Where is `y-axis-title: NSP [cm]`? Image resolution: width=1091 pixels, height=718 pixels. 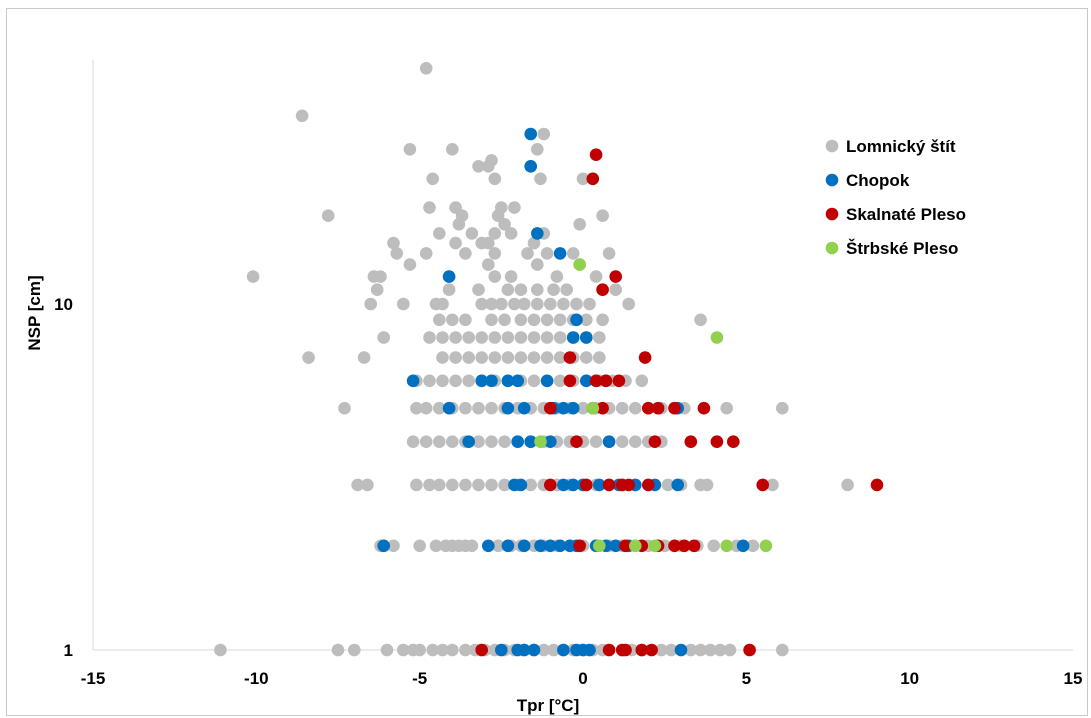
y-axis-title: NSP [cm] is located at coordinates (34, 312).